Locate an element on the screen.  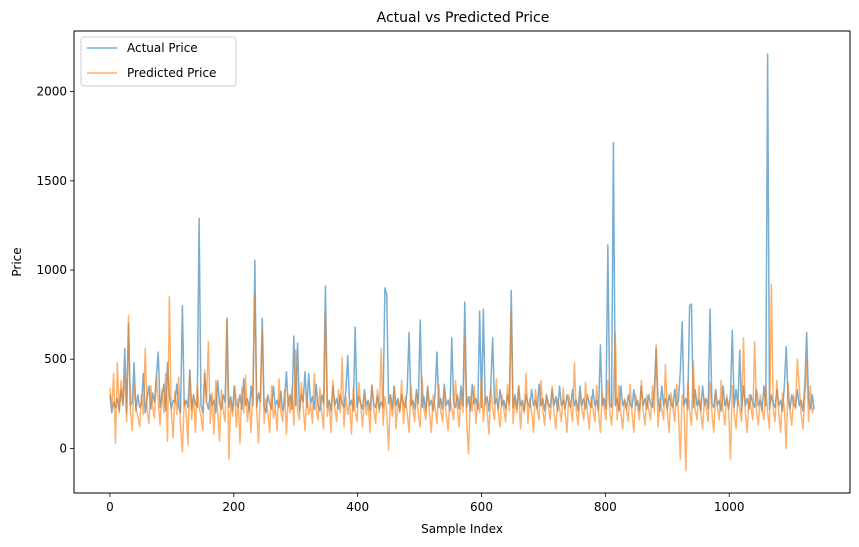
chart-title: Actual vs Predicted Price is located at coordinates (463, 18).